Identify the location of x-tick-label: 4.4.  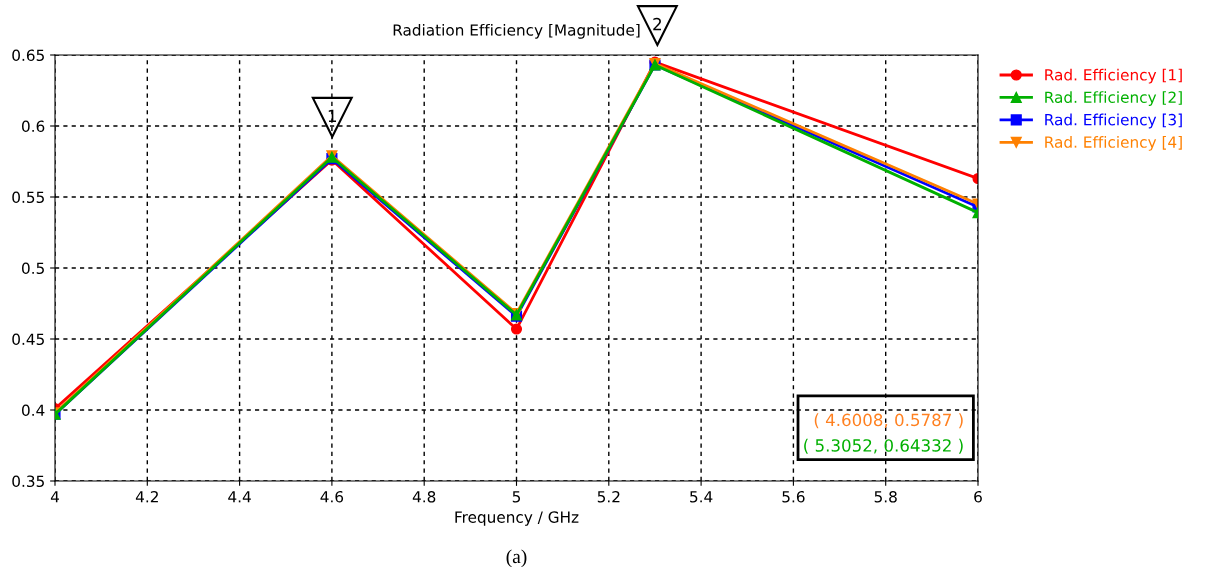
(239, 497).